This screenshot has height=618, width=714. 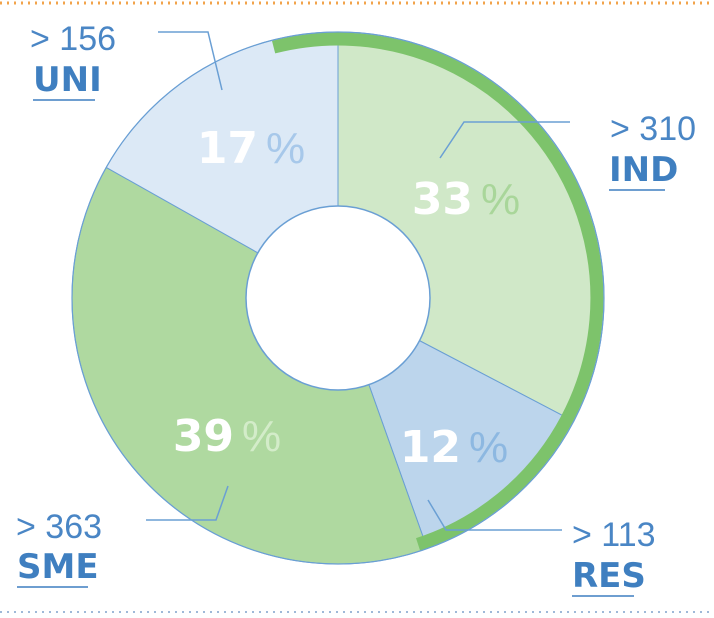 What do you see at coordinates (285, 148) in the screenshot?
I see `percent-symbol-uni: %` at bounding box center [285, 148].